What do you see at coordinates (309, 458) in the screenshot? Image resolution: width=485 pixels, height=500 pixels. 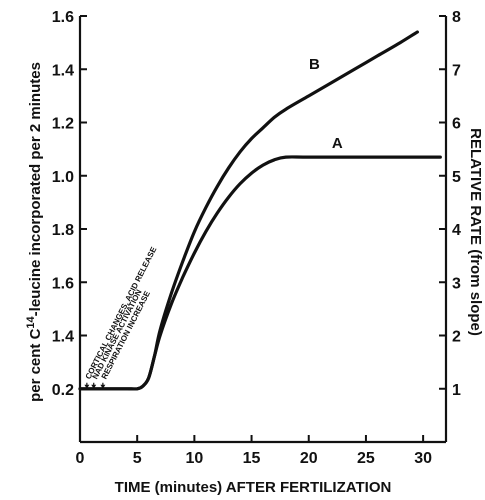 I see `x-tick-label: 20` at bounding box center [309, 458].